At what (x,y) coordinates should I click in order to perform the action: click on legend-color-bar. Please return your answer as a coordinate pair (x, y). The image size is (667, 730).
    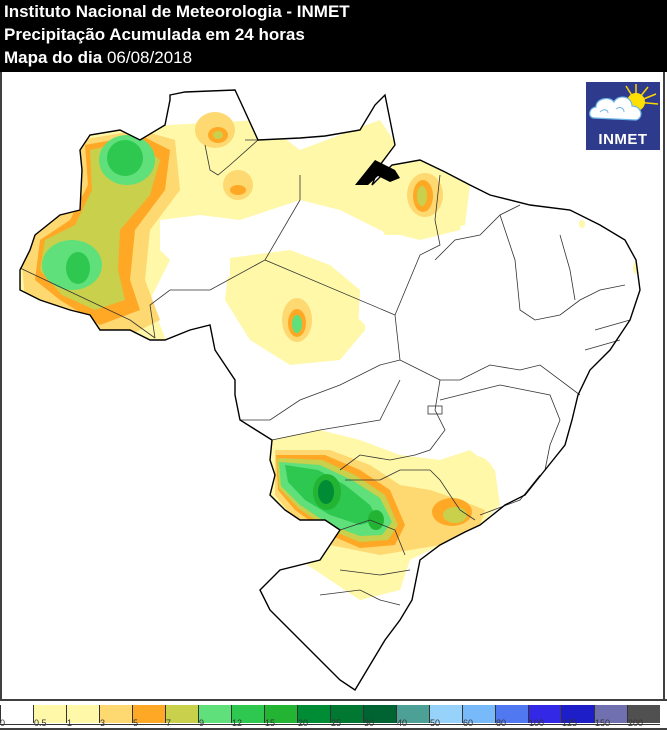
    Looking at the image, I should click on (330, 715).